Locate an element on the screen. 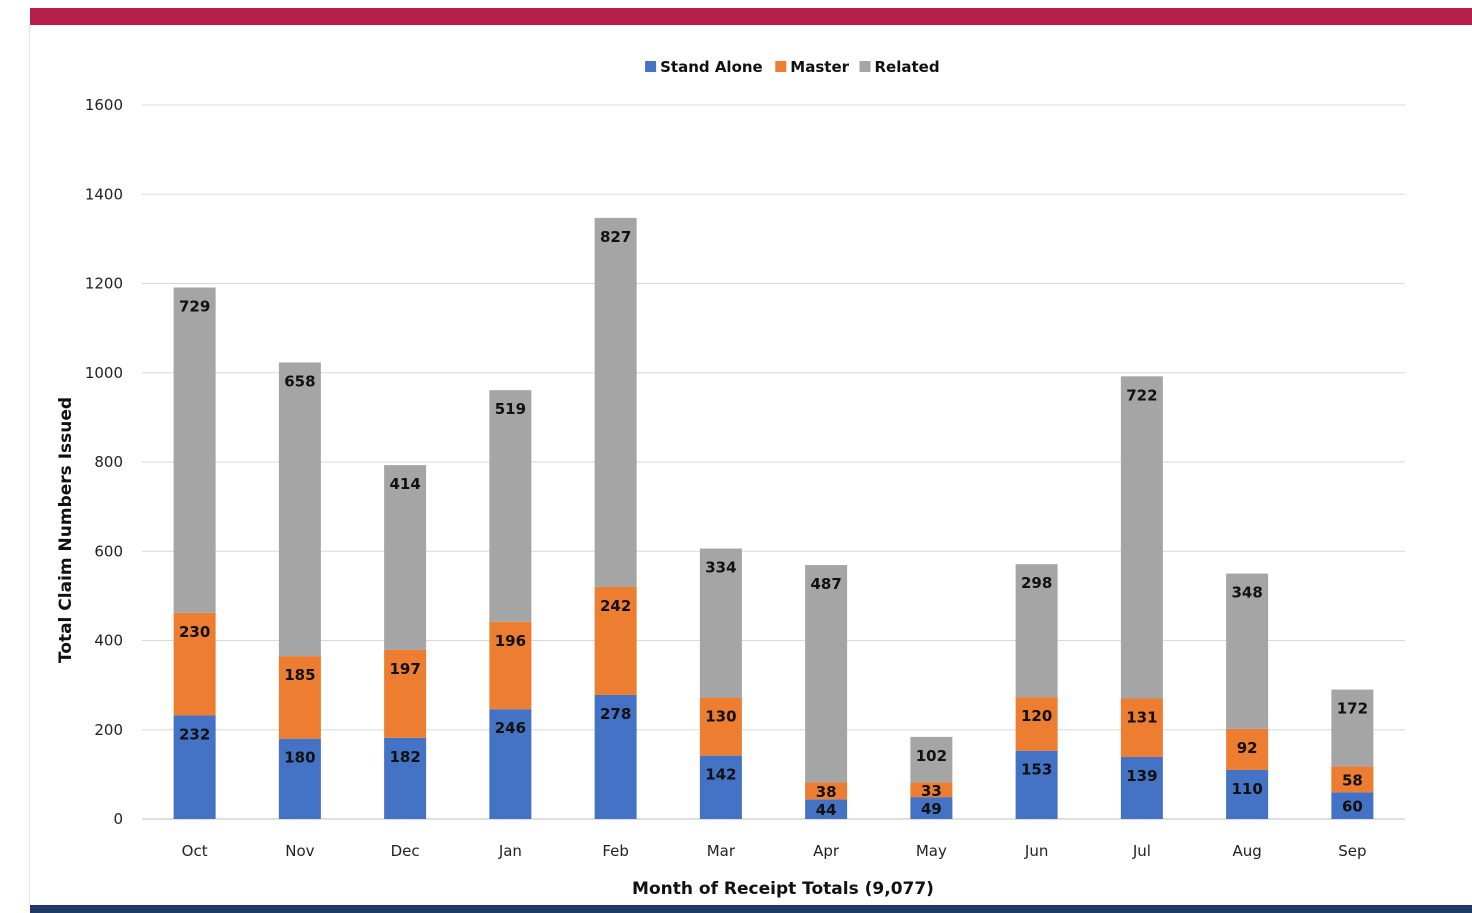 The width and height of the screenshot is (1472, 913). data-label: 102 is located at coordinates (931, 756).